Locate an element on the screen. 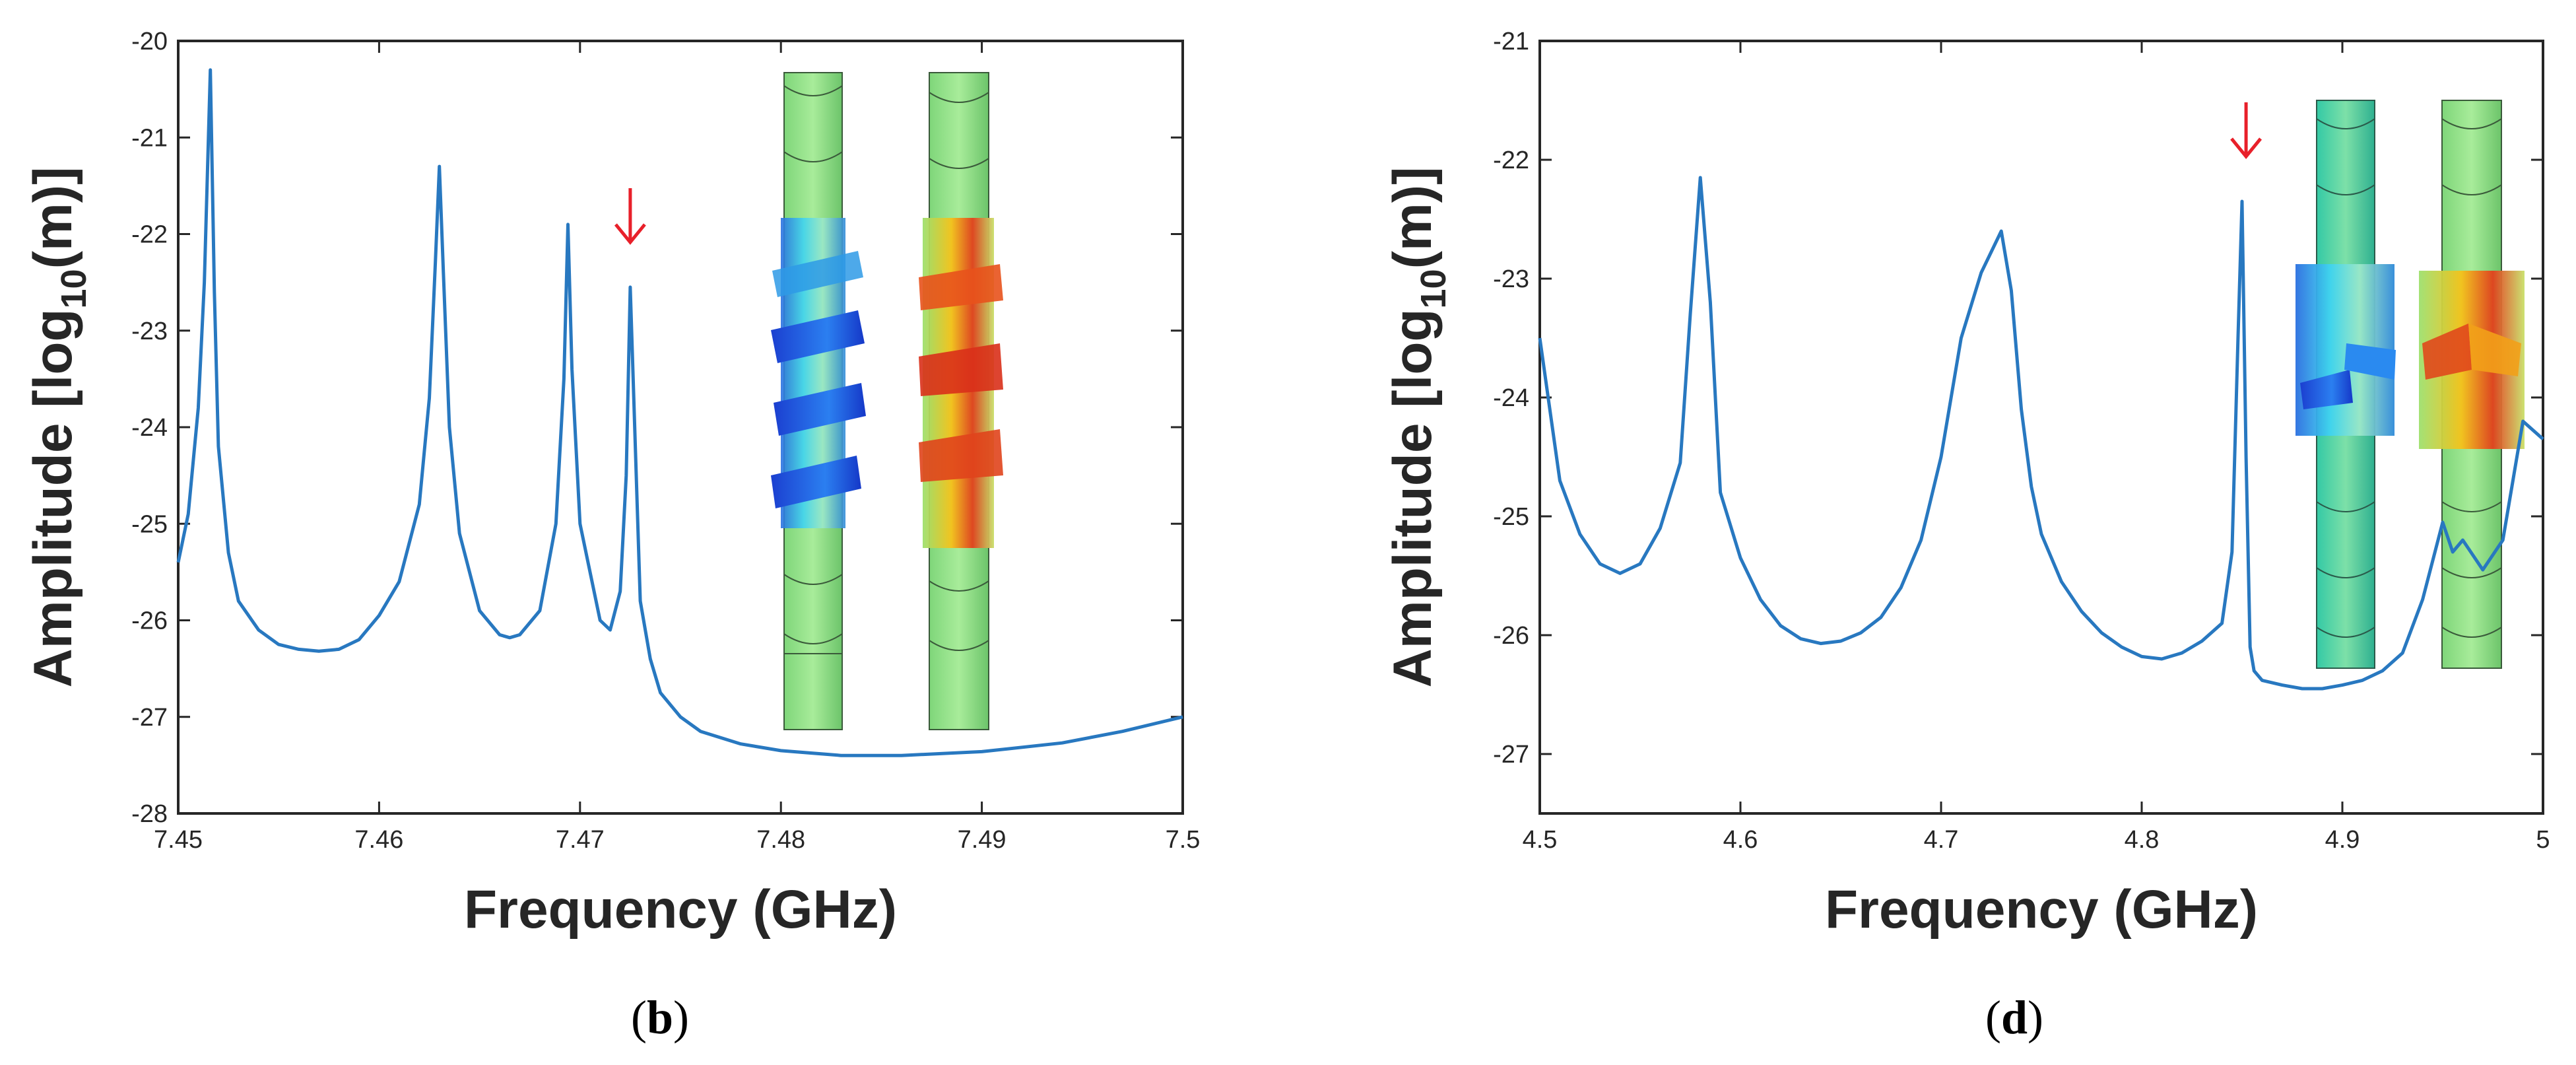  x-tick-label: 4.5 is located at coordinates (1540, 840).